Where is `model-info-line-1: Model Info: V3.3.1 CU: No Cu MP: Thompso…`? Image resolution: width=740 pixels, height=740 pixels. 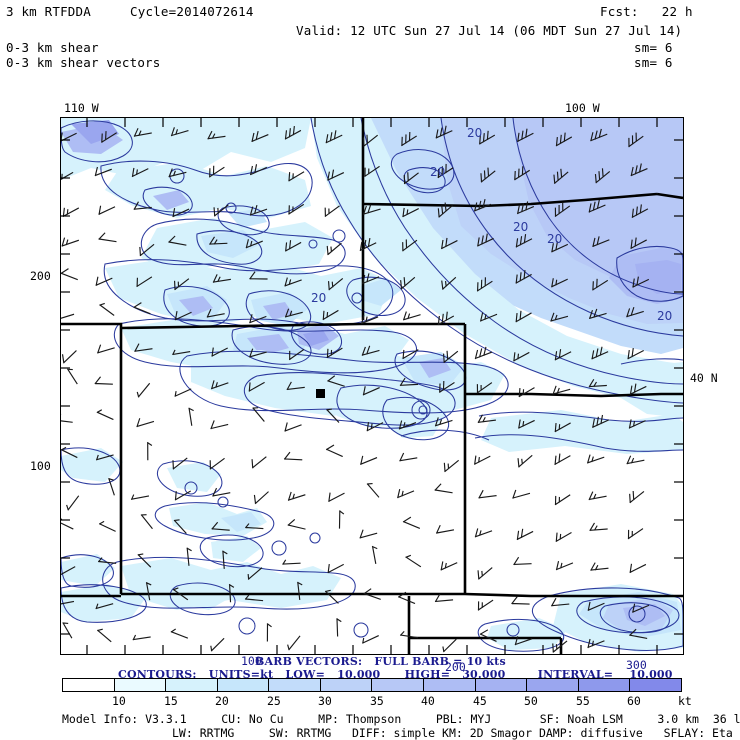
model-info-line-1: Model Info: V3.3.1 CU: No Cu MP: Thompso… is located at coordinates (401, 719).